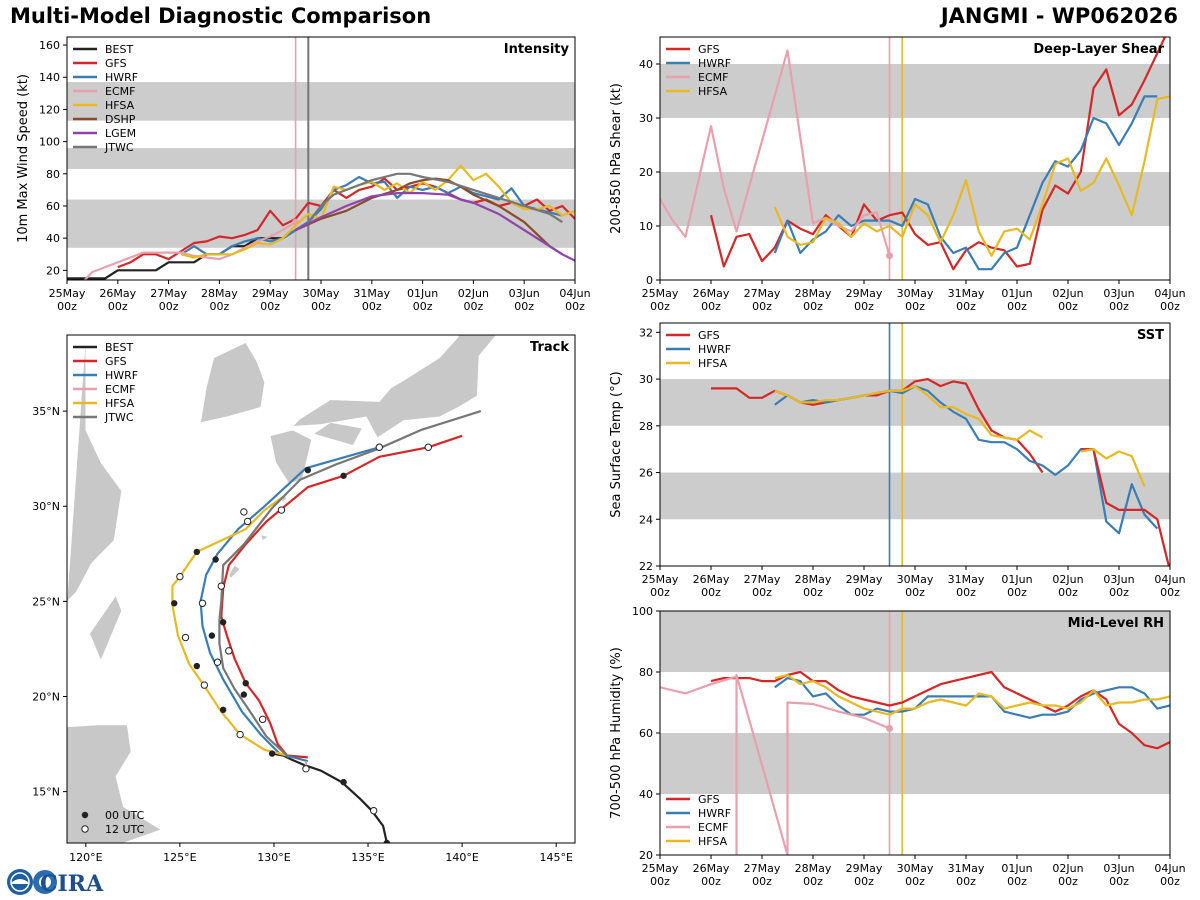 The height and width of the screenshot is (900, 1200). What do you see at coordinates (46, 696) in the screenshot?
I see `track-ytick-label: 20°N` at bounding box center [46, 696].